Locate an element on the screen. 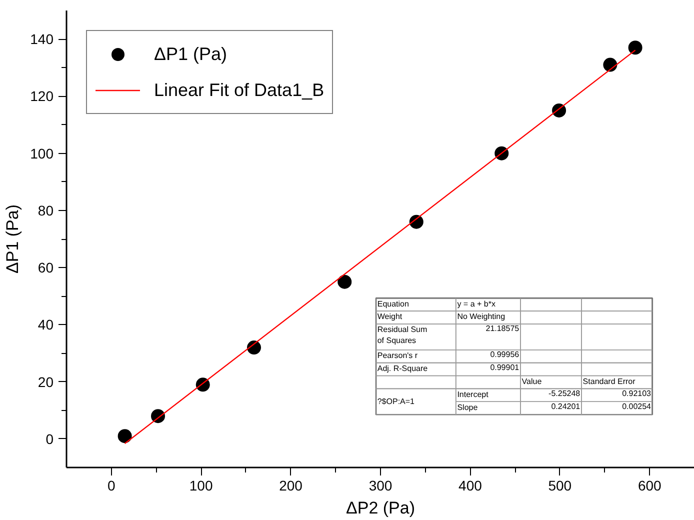 Image resolution: width=694 pixels, height=520 pixels. annotation: Residual Sum of Squares is located at coordinates (402, 335).